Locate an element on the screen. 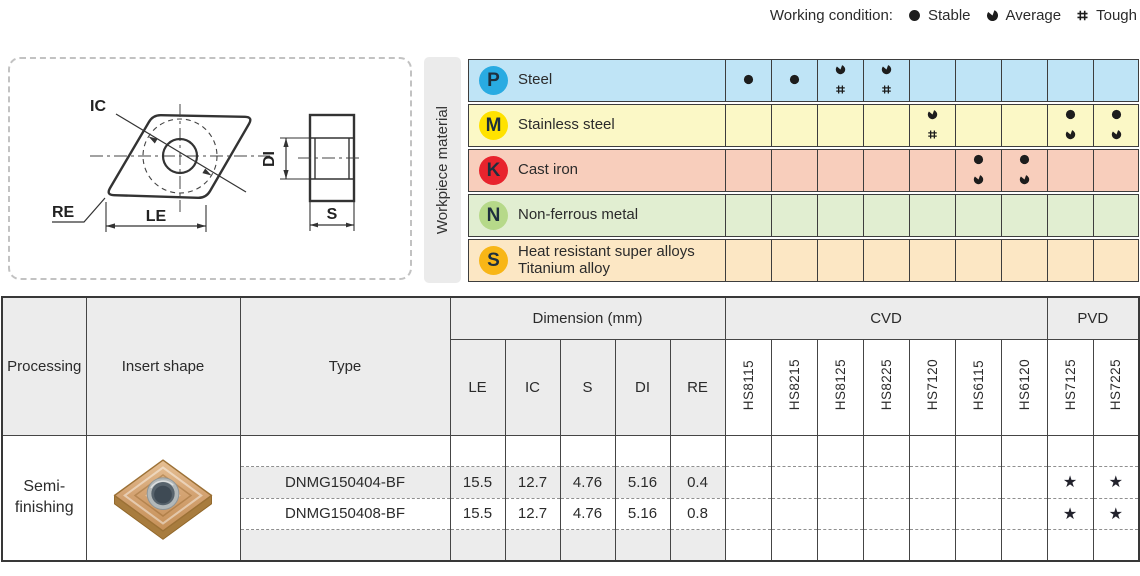 The image size is (1140, 576). col-header-ic: IC is located at coordinates (532, 387).